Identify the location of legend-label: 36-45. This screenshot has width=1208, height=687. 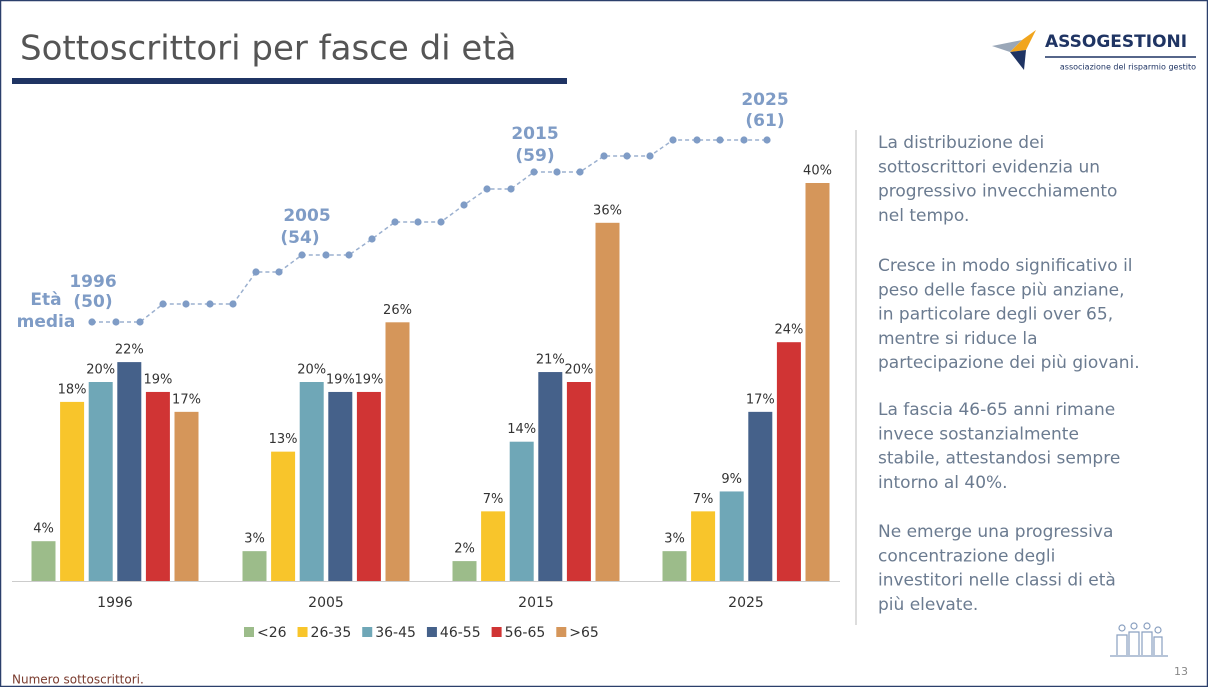
(395, 633).